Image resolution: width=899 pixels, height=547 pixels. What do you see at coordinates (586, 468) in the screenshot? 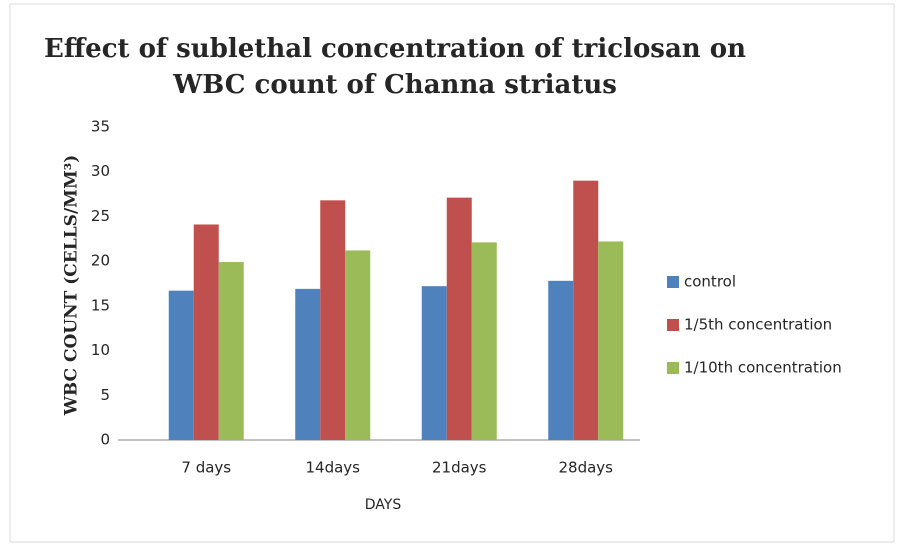
I see `x-tick-label: 28days` at bounding box center [586, 468].